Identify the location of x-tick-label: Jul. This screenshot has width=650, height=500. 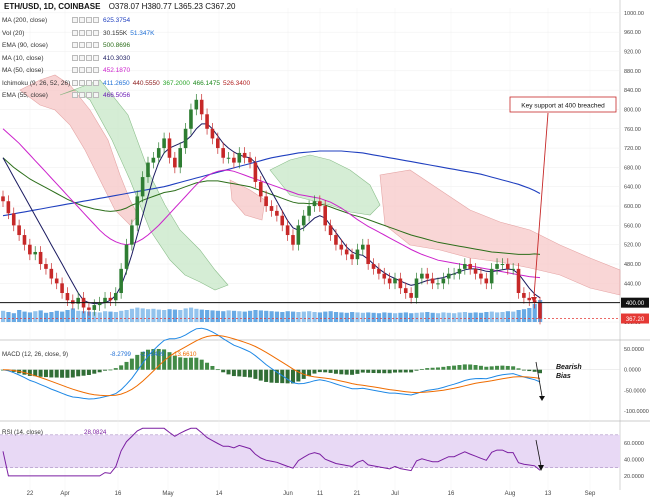
(395, 494).